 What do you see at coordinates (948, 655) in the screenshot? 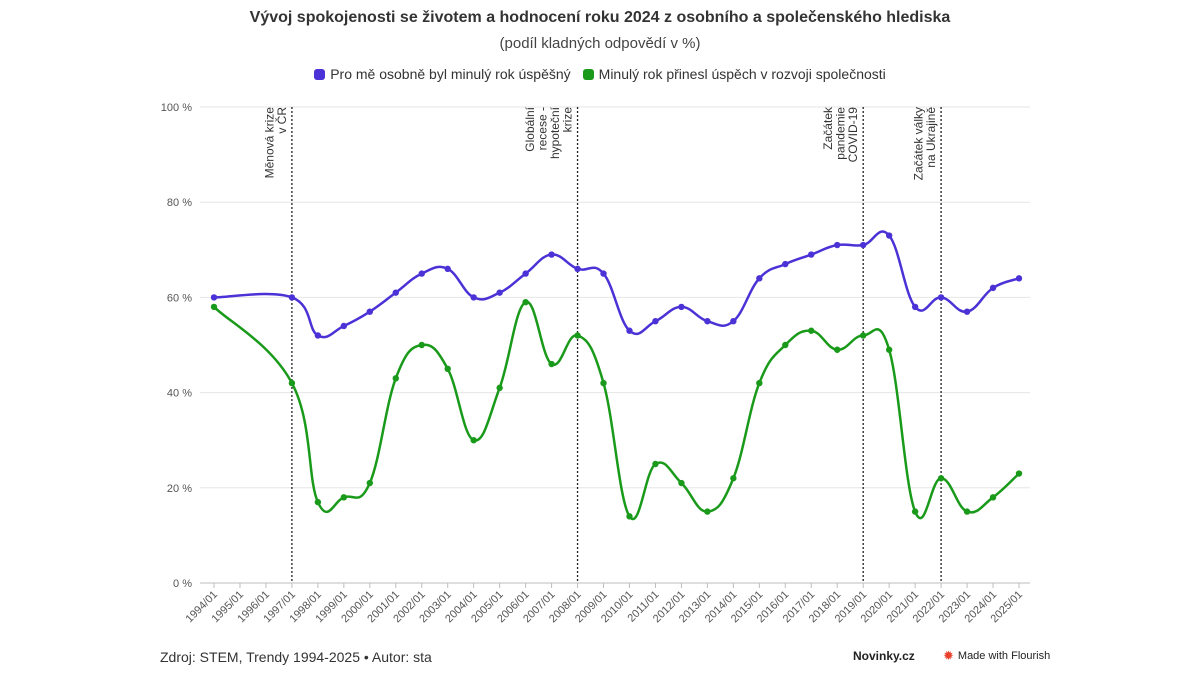
I see `flourish-icon: ✹` at bounding box center [948, 655].